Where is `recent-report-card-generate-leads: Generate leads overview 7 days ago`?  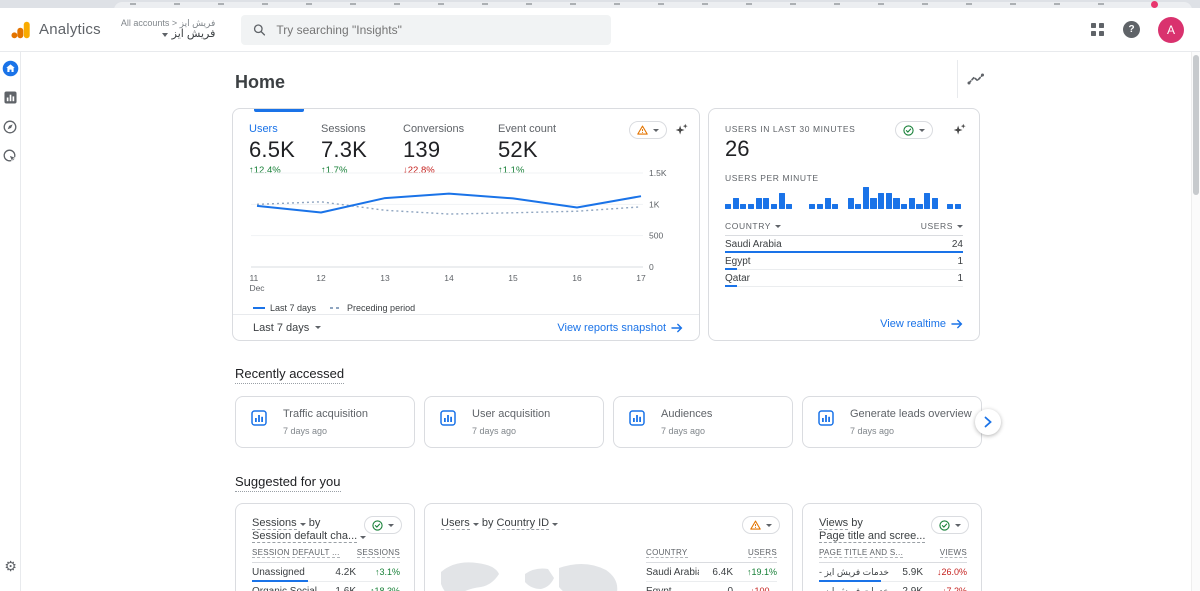 recent-report-card-generate-leads: Generate leads overview 7 days ago is located at coordinates (892, 422).